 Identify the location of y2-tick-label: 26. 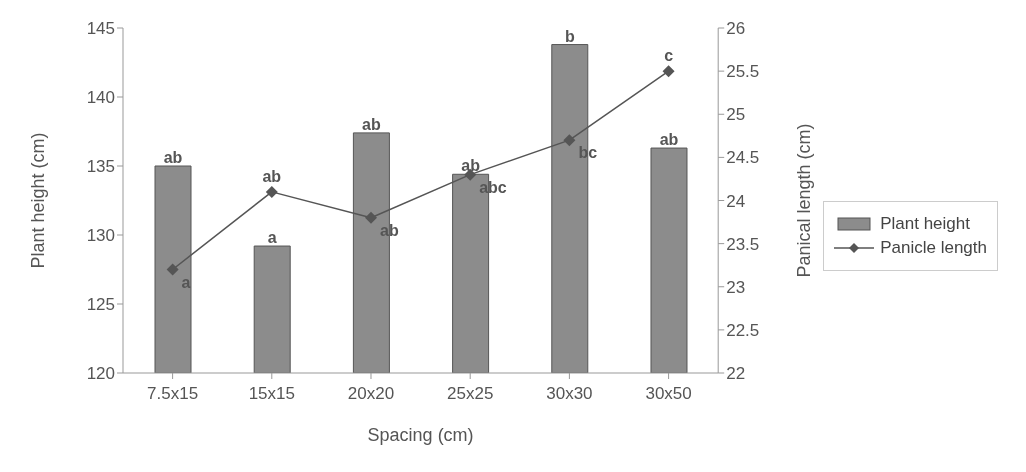
(736, 29).